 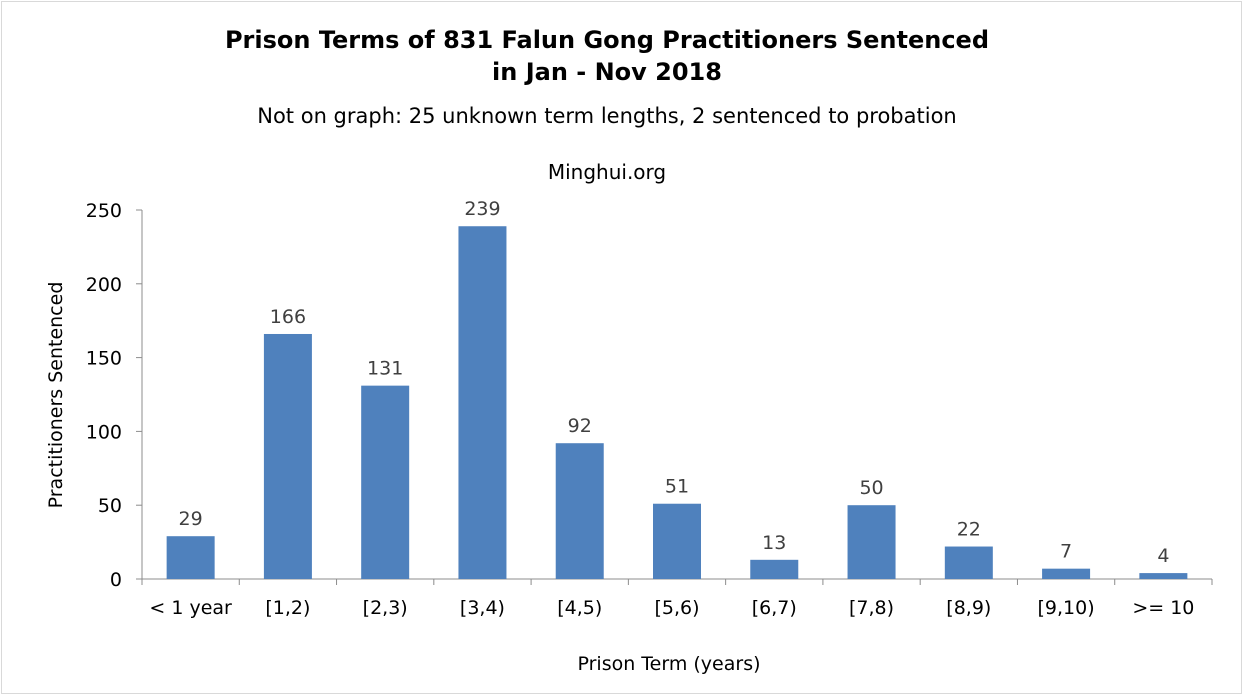 What do you see at coordinates (677, 487) in the screenshot?
I see `data-label: 51` at bounding box center [677, 487].